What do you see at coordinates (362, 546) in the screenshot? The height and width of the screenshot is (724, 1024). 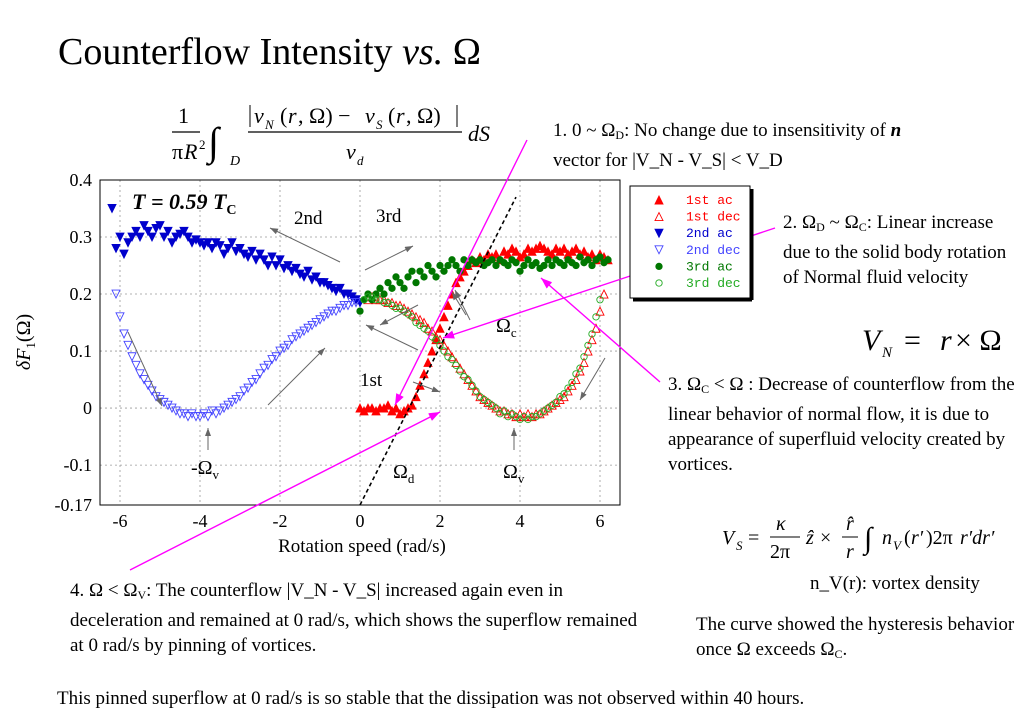 I see `x-axis-label: Rotation speed (rad/s)` at bounding box center [362, 546].